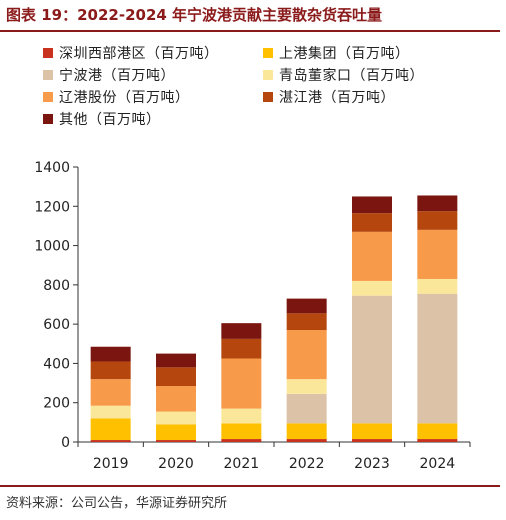 The width and height of the screenshot is (506, 520). What do you see at coordinates (110, 120) in the screenshot?
I see `legend-label: 其他（百万吨）` at bounding box center [110, 120].